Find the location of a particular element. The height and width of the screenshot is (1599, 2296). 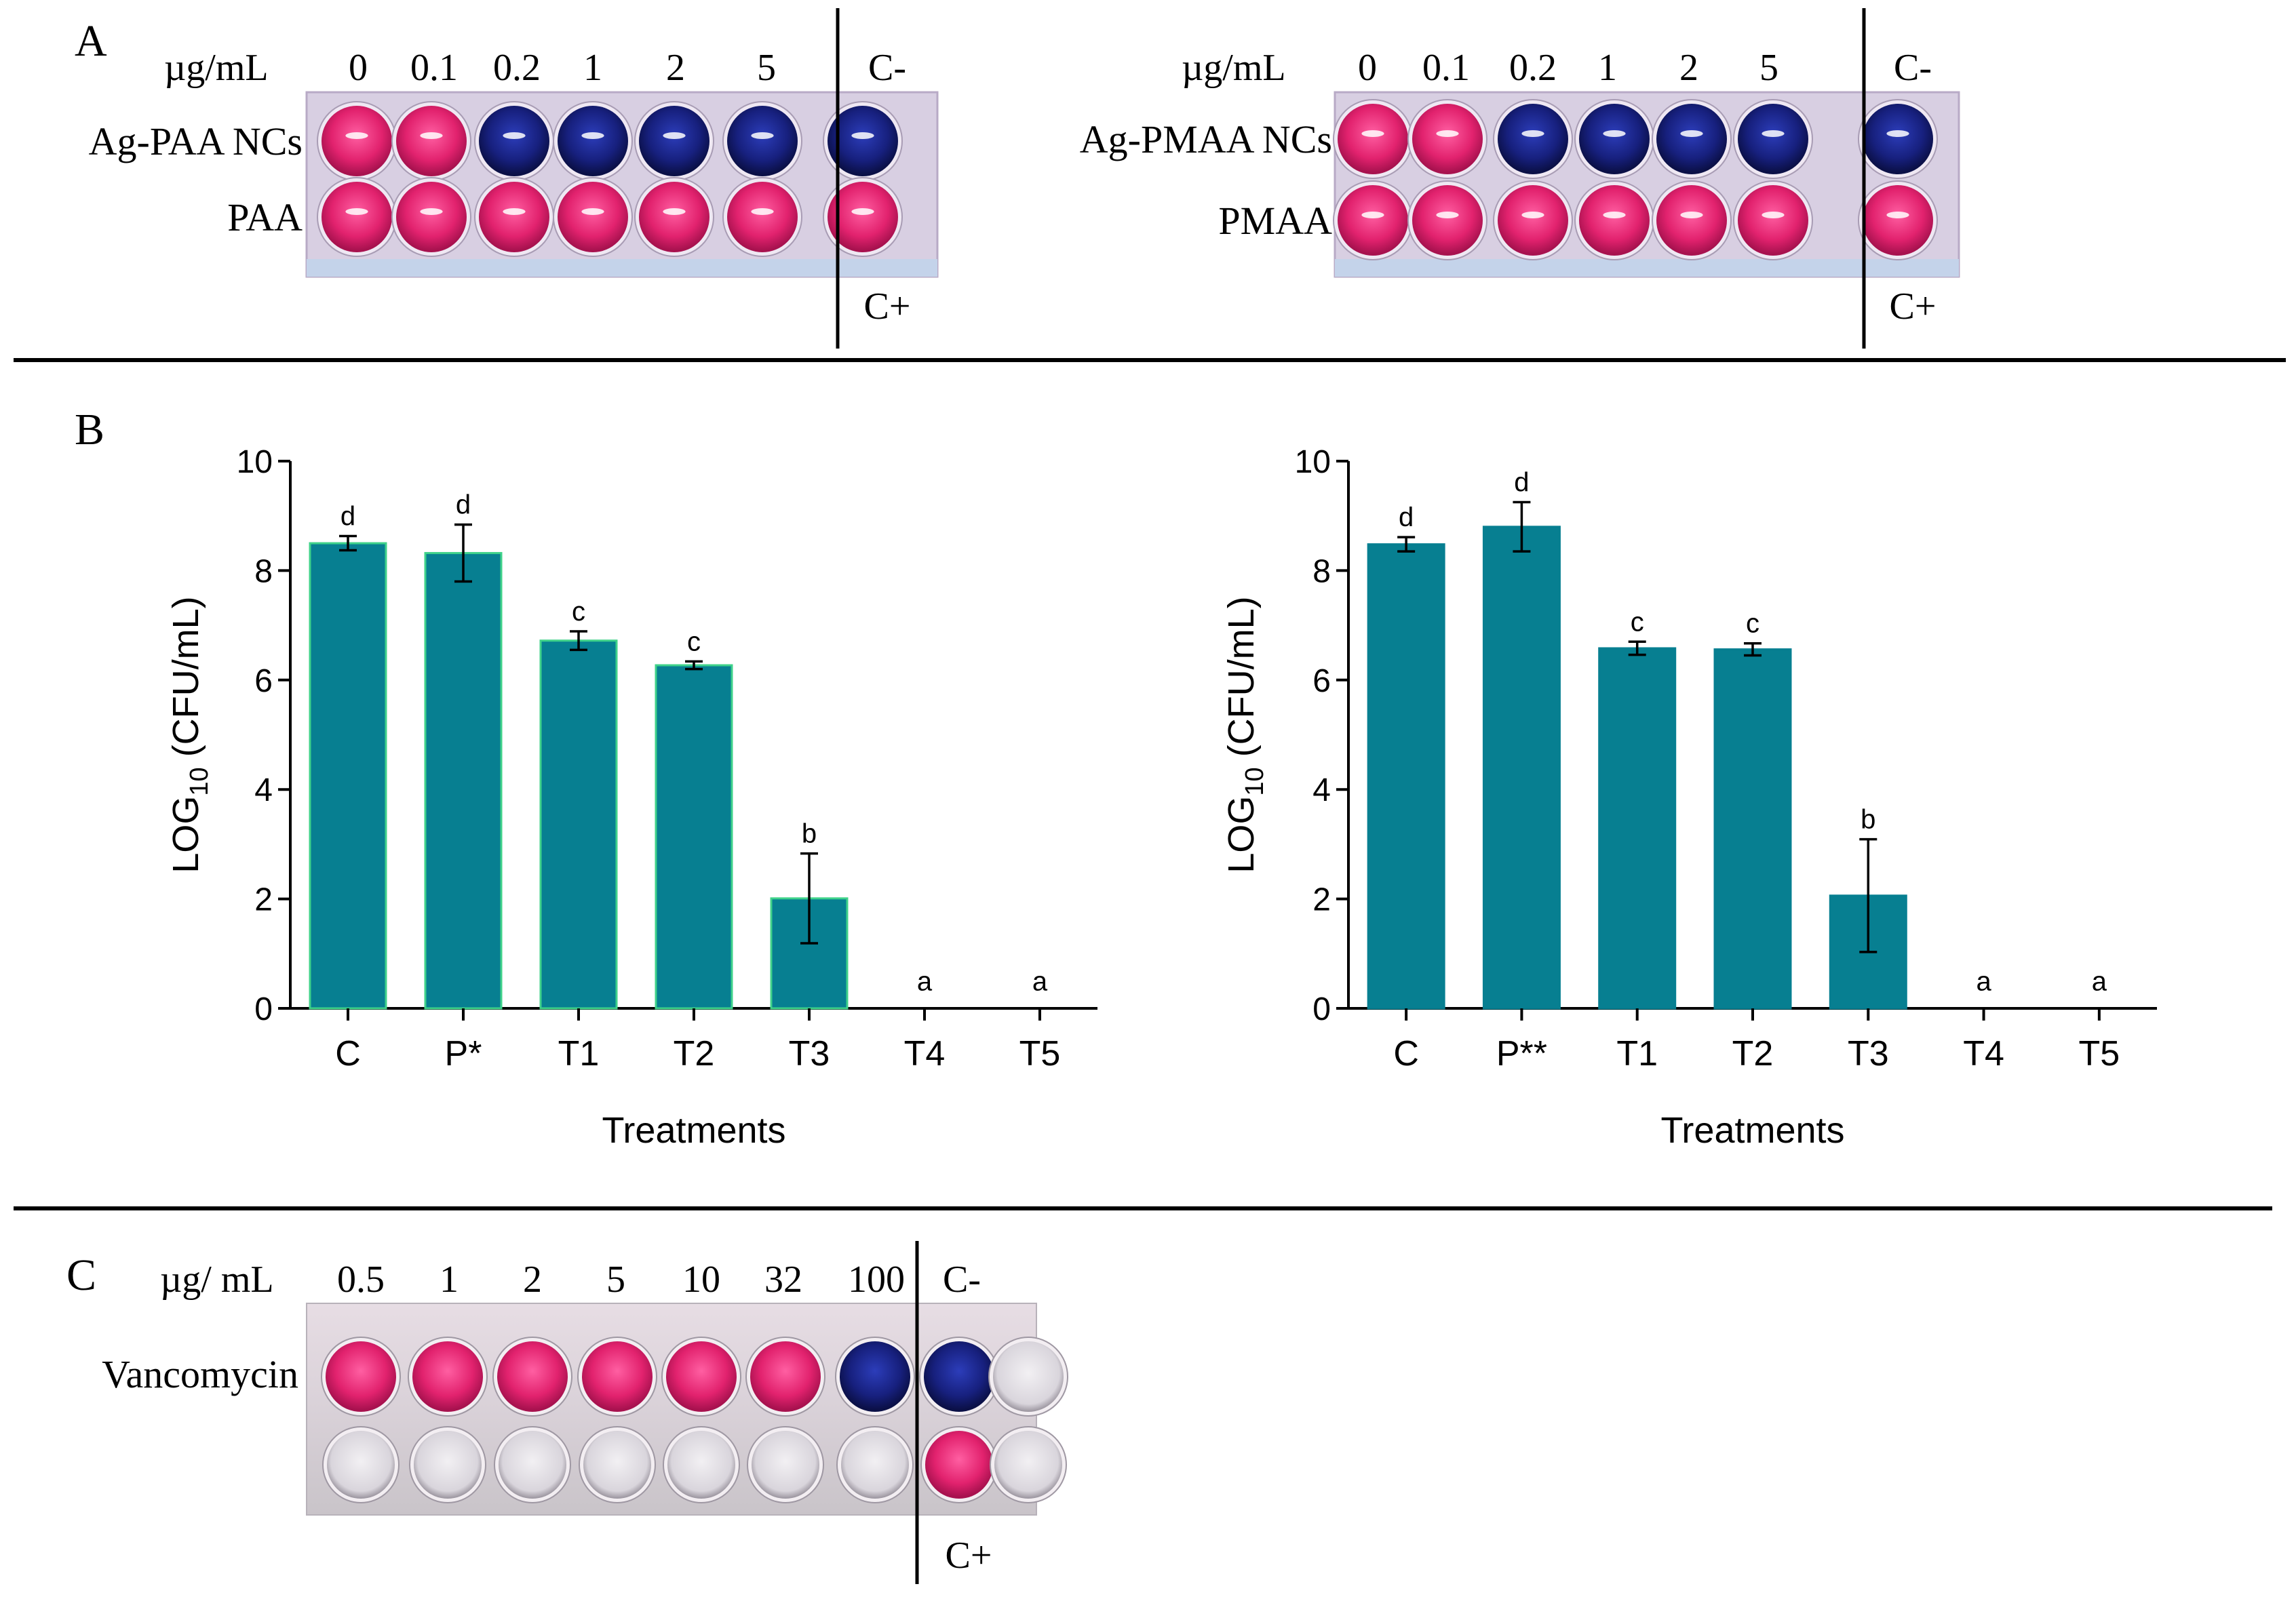

row-label: PAA is located at coordinates (265, 217).